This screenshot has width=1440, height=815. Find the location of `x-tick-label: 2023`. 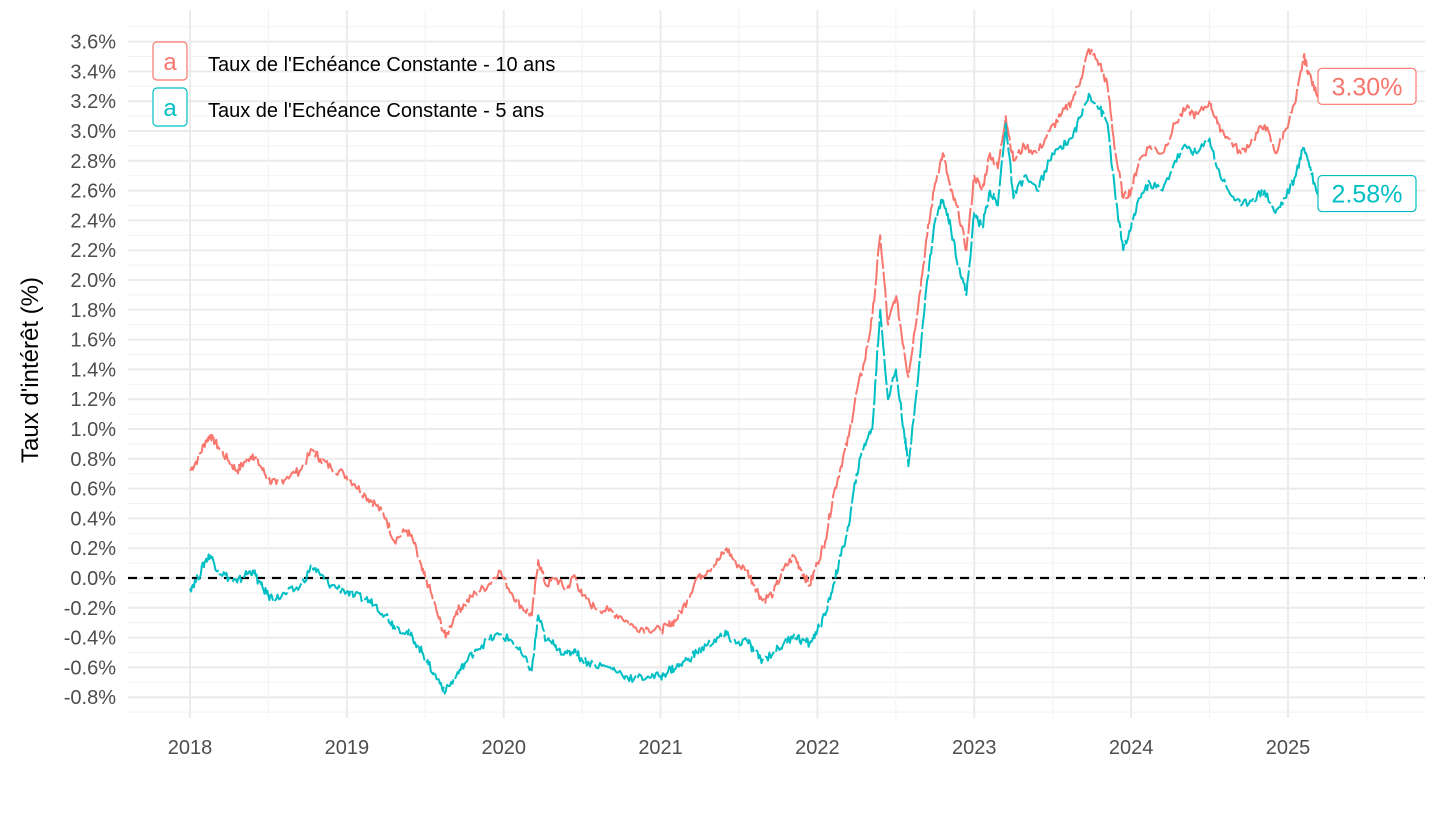

x-tick-label: 2023 is located at coordinates (974, 748).